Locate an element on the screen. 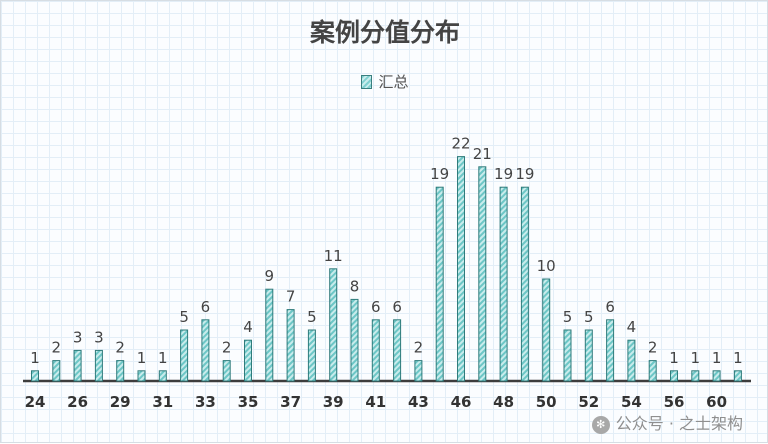 Image resolution: width=768 pixels, height=444 pixels. data-label-38: 5 is located at coordinates (312, 317).